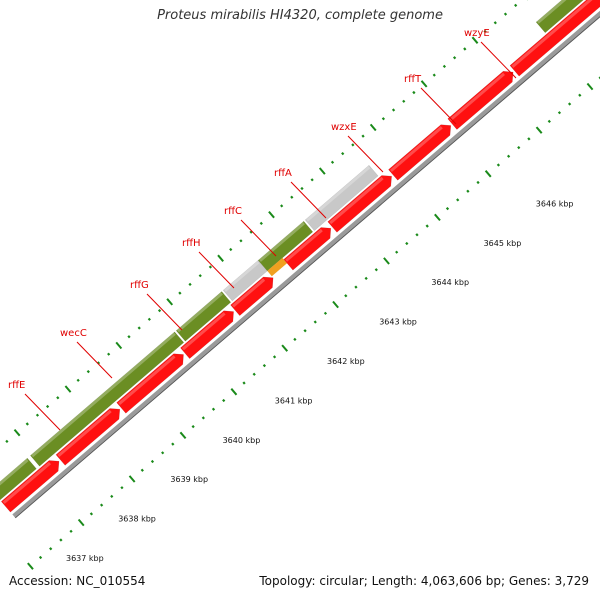 The image size is (600, 600). What do you see at coordinates (242, 440) in the screenshot?
I see `position-label: 3640 kbp` at bounding box center [242, 440].